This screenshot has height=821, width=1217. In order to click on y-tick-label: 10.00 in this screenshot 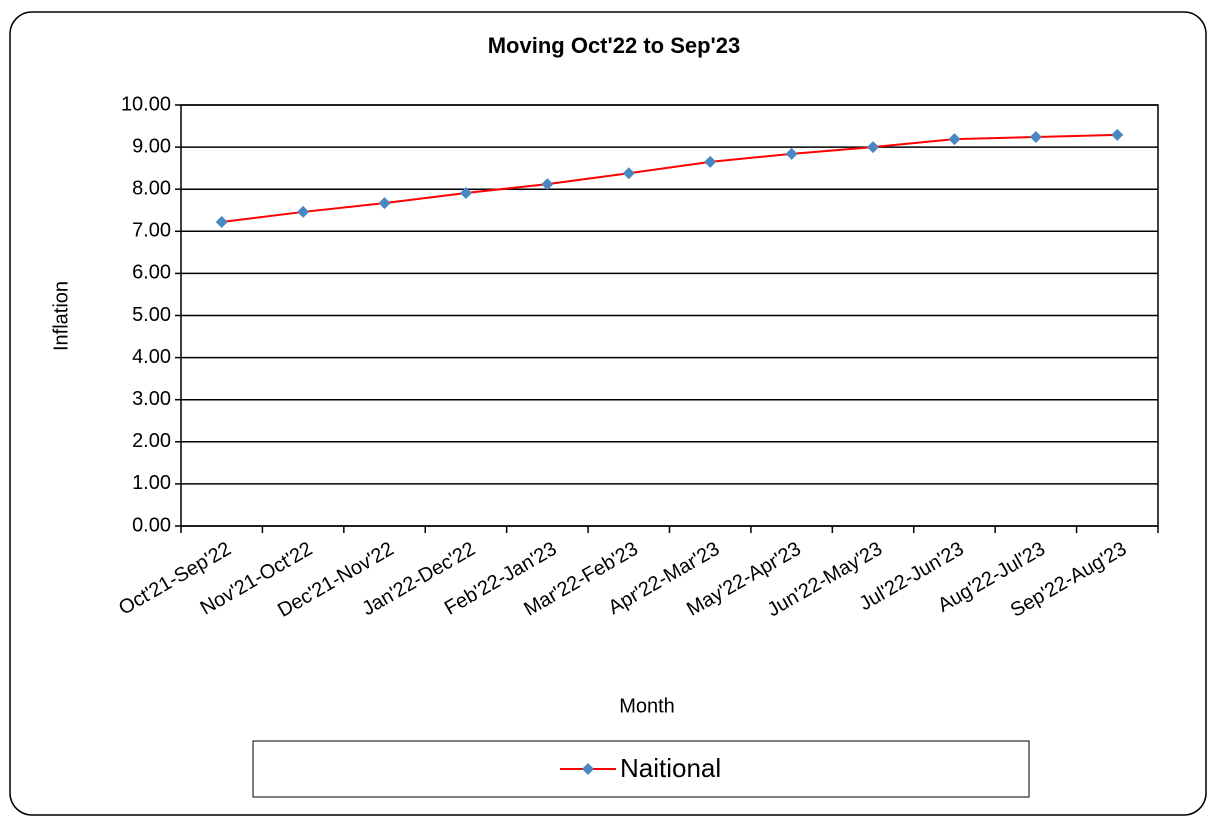, I will do `click(146, 104)`.